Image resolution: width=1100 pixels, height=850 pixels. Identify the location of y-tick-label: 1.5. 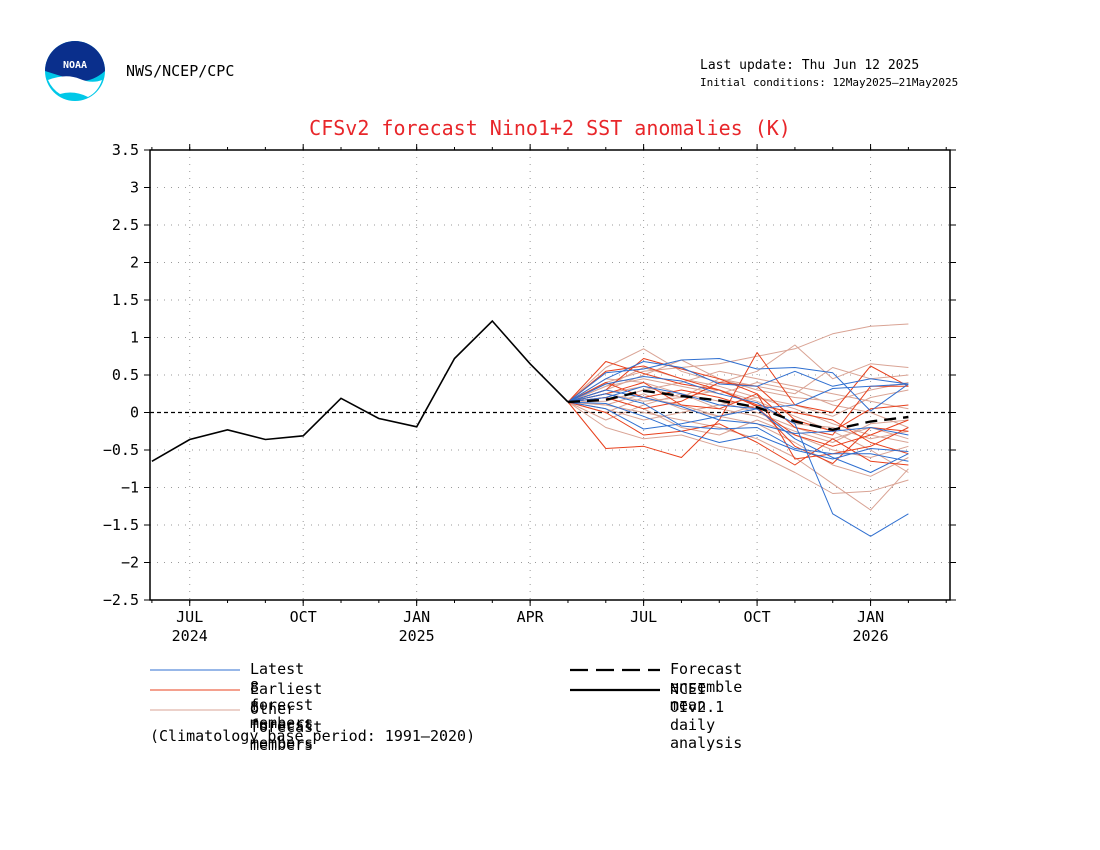
(125, 300).